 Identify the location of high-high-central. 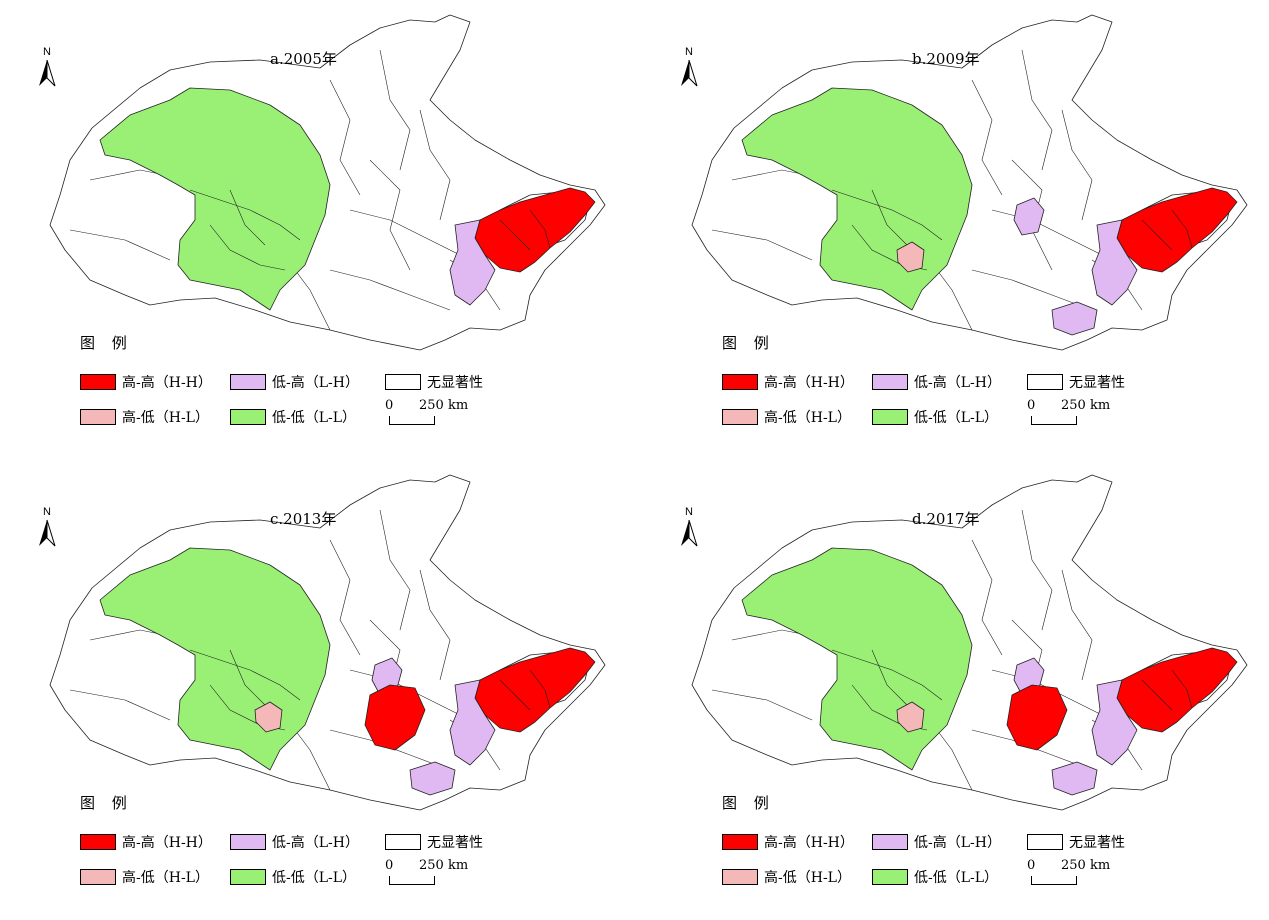
(1037, 717).